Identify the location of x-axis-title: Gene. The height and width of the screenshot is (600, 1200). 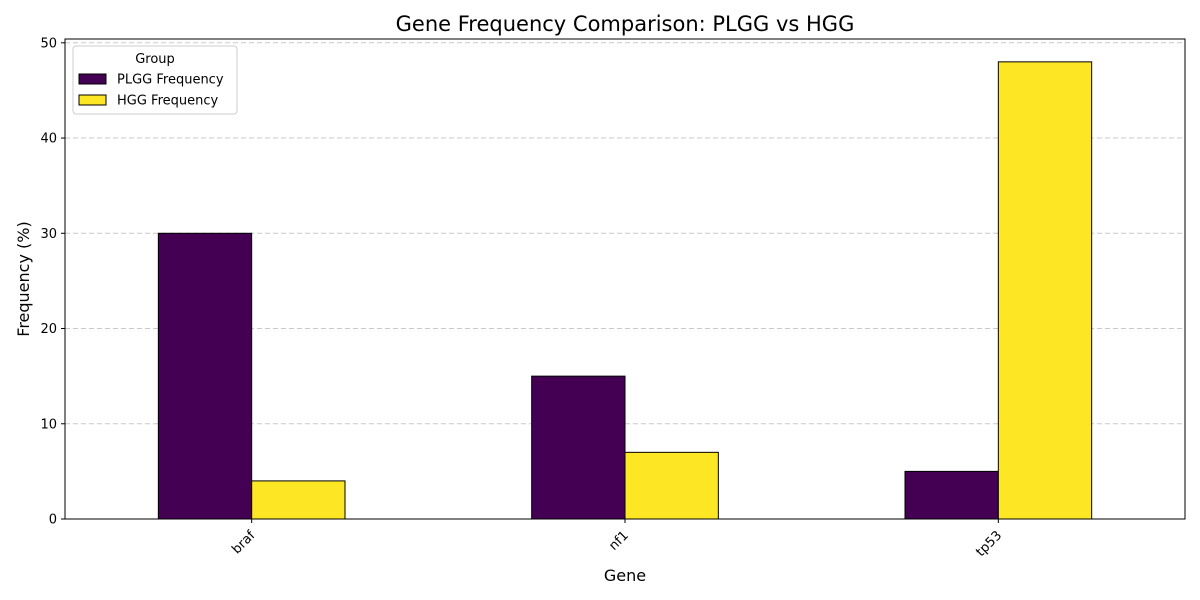
(625, 575).